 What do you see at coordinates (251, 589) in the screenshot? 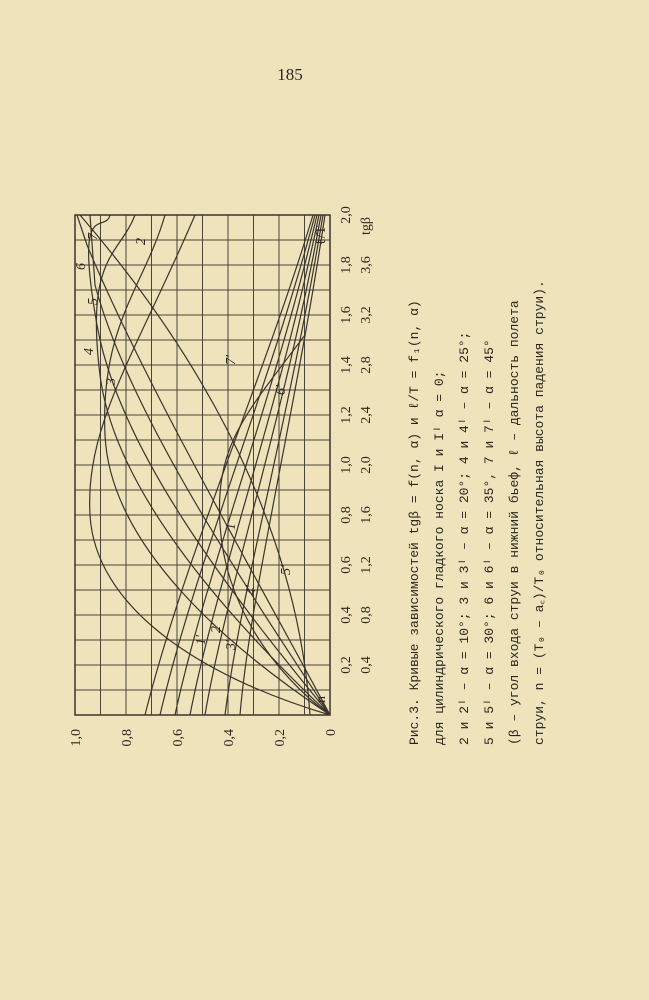
I see `curve-label: 4'` at bounding box center [251, 589].